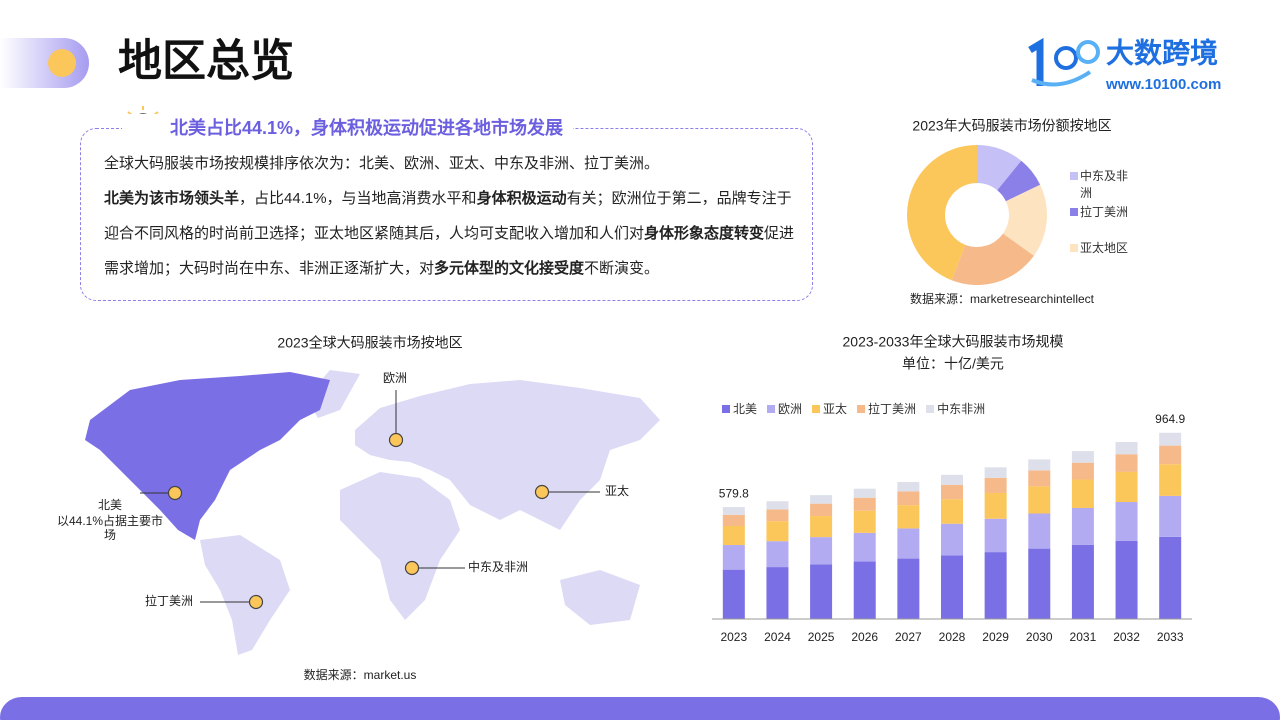 This screenshot has width=1280, height=720. Describe the element at coordinates (617, 490) in the screenshot. I see `map-label: 亚太` at that location.